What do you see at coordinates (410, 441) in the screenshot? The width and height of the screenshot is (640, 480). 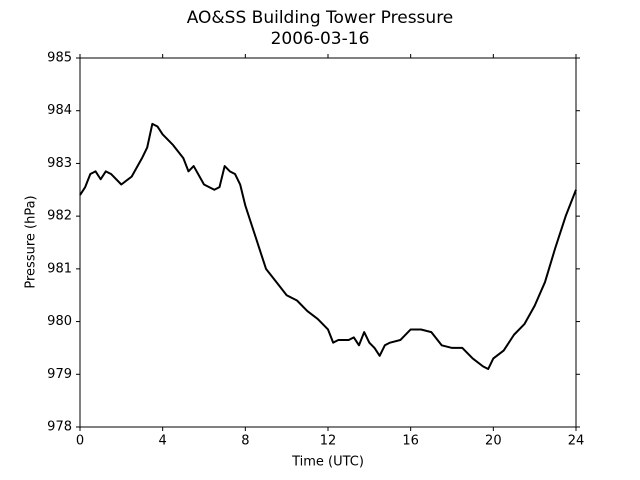 I see `x-tick-label: 16` at bounding box center [410, 441].